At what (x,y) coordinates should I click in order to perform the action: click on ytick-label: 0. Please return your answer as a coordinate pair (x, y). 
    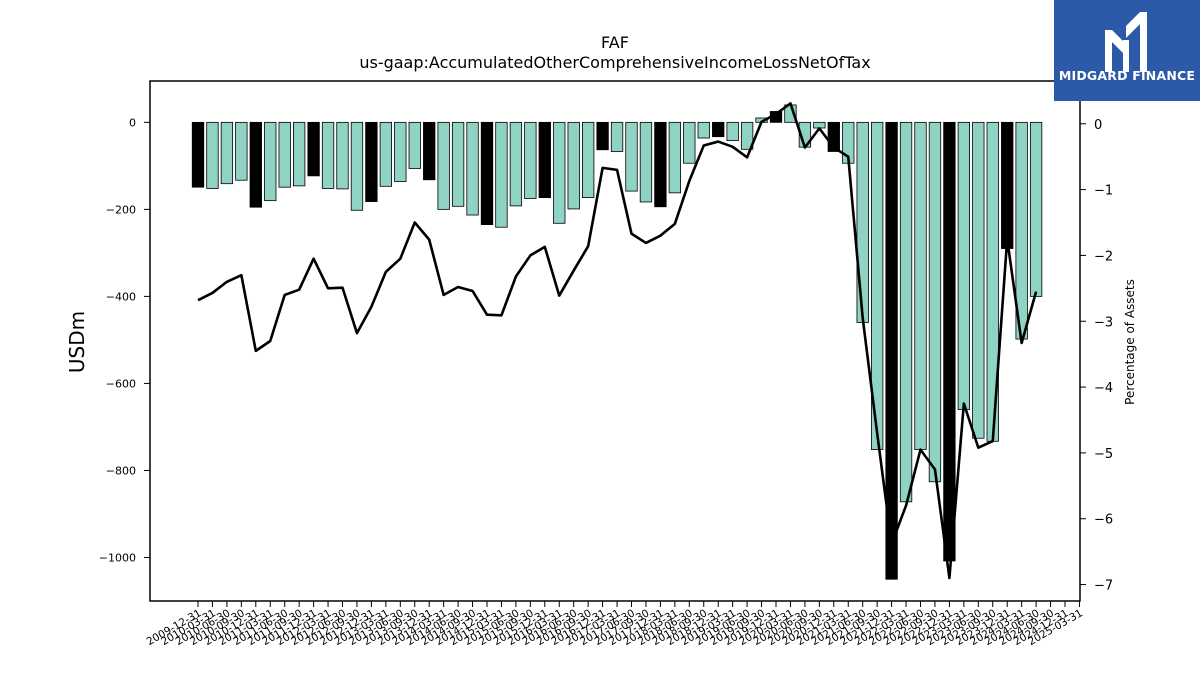
    Looking at the image, I should click on (132, 122).